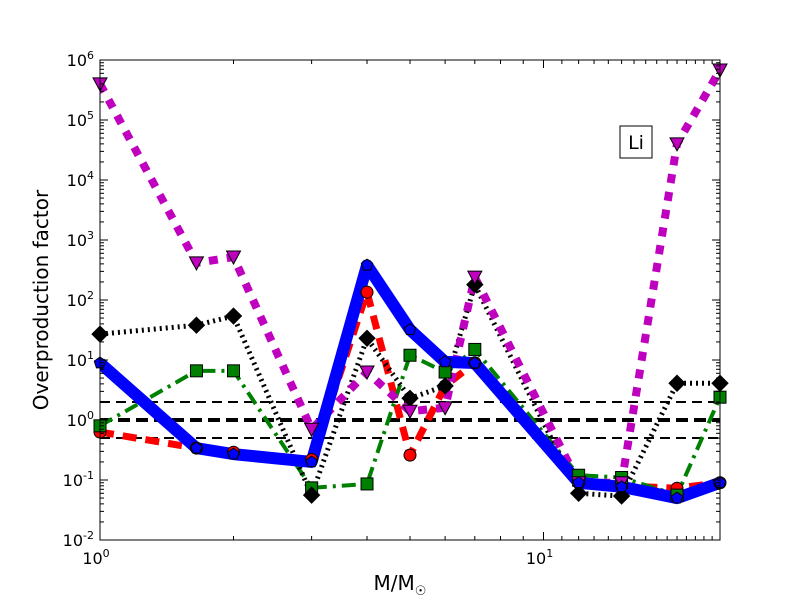 The height and width of the screenshot is (604, 800). I want to click on y-tick-label: 10⁴, so click(80, 179).